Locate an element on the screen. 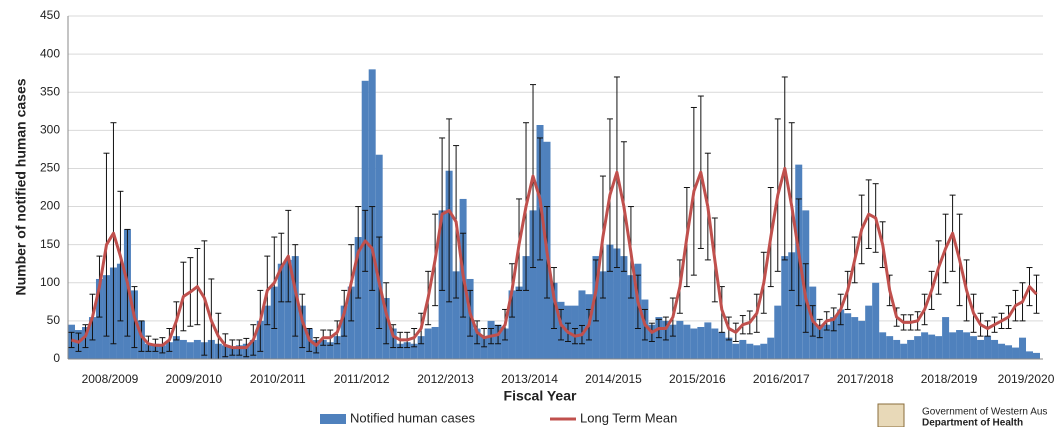 Image resolution: width=1064 pixels, height=427 pixels. x-tick-label: 2009/2010 is located at coordinates (194, 379).